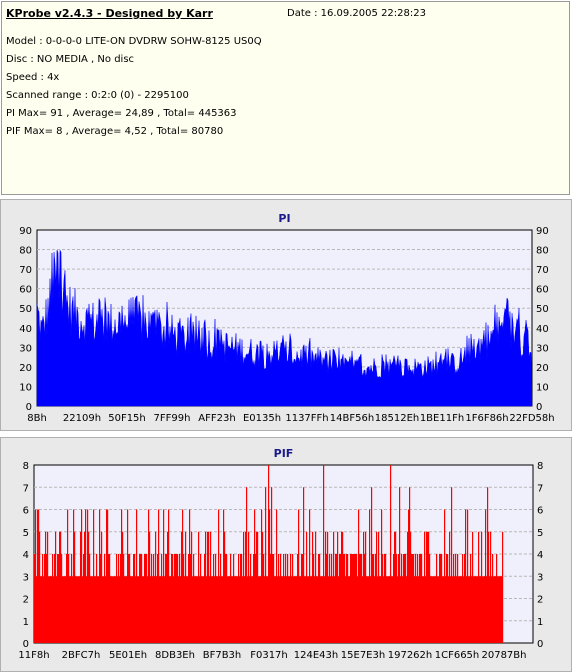 Image resolution: width=572 pixels, height=672 pixels. I want to click on y-tick-label-right: 0, so click(539, 407).